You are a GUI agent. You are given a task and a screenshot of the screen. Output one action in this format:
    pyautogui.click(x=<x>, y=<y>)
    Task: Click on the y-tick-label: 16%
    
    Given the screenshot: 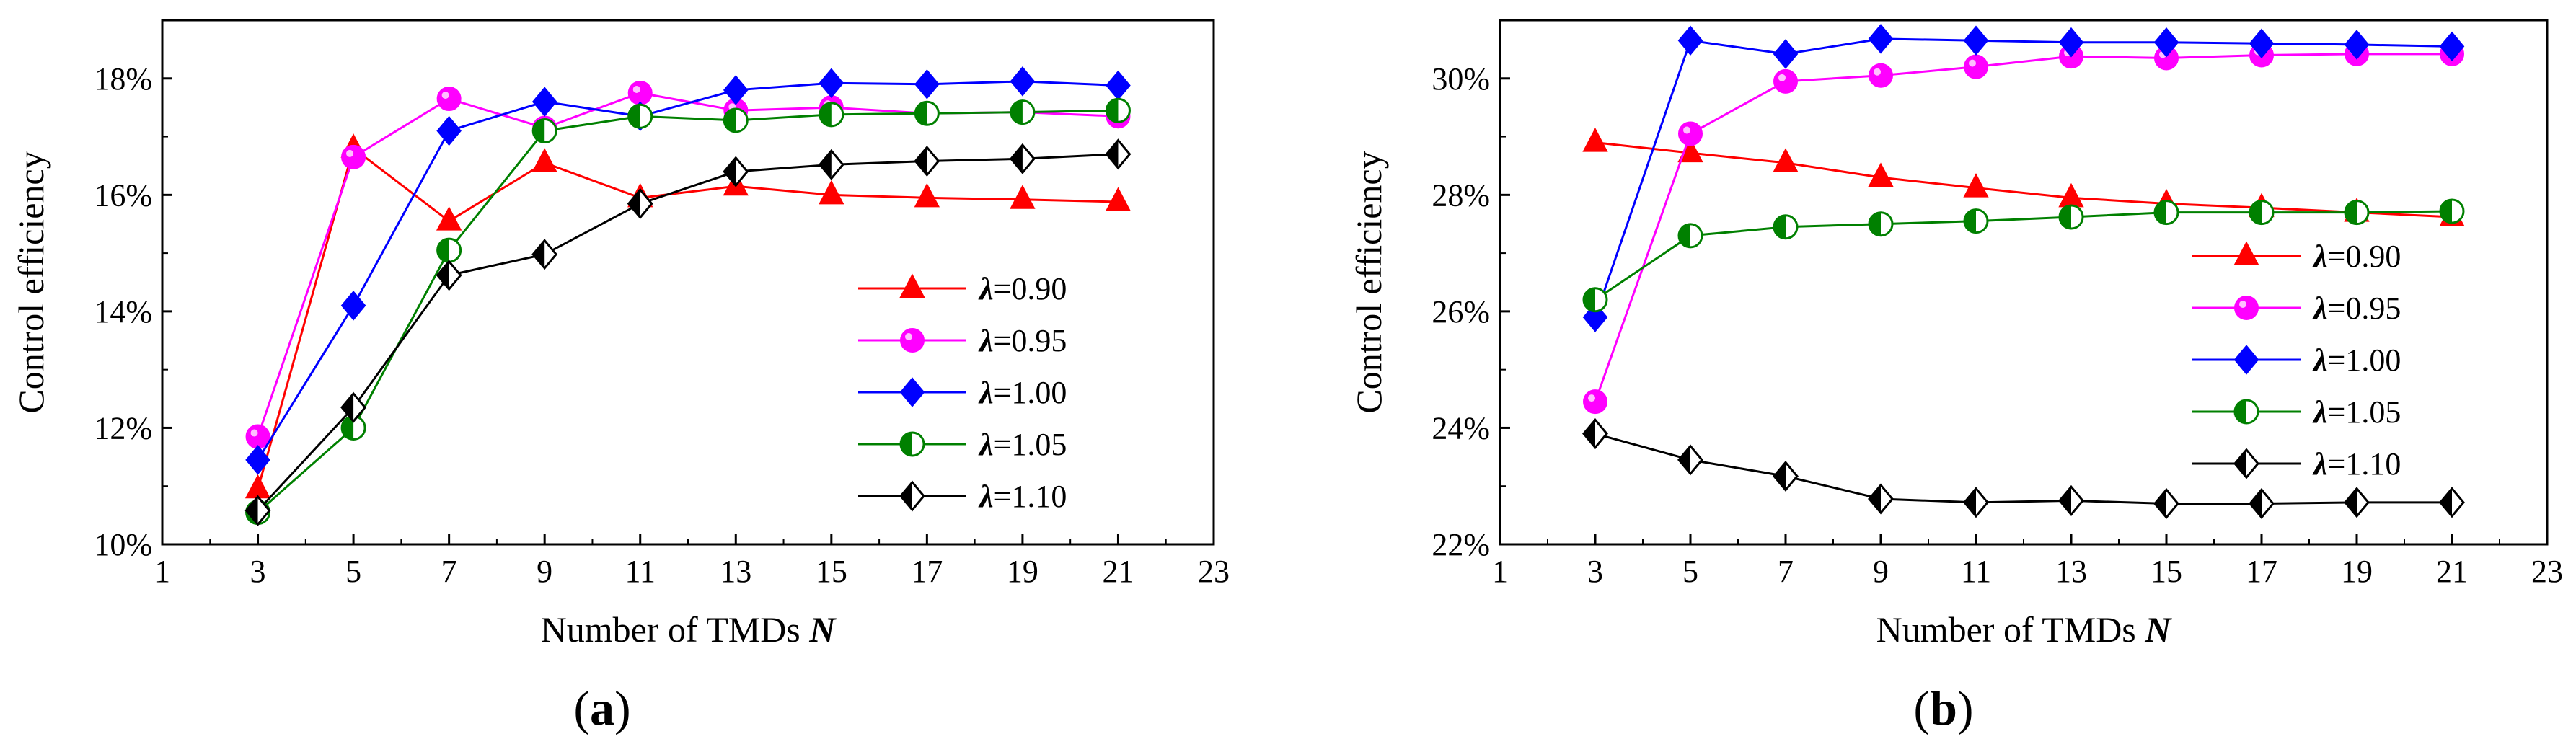 What is the action you would take?
    pyautogui.click(x=123, y=195)
    